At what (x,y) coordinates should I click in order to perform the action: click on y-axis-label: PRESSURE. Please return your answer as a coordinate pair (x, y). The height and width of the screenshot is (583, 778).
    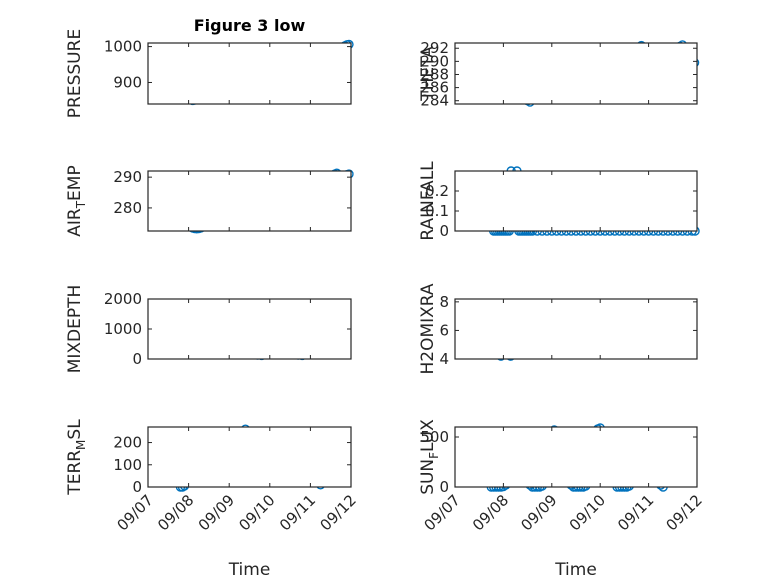
    Looking at the image, I should click on (75, 73).